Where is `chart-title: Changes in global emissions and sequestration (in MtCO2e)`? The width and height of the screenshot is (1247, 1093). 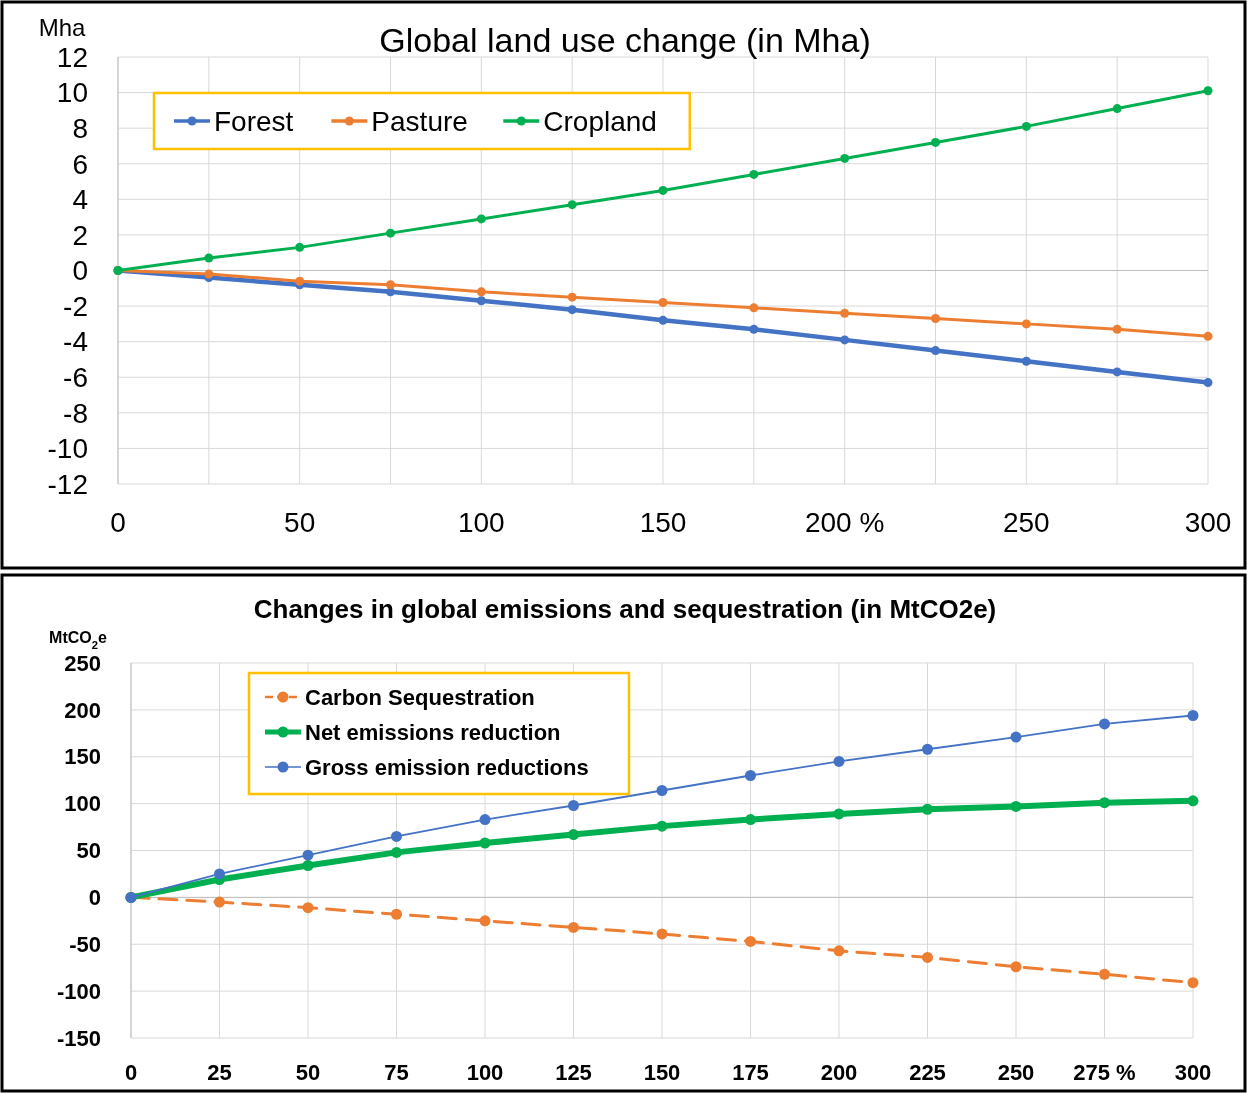 chart-title: Changes in global emissions and sequestration (in MtCO2e) is located at coordinates (625, 609).